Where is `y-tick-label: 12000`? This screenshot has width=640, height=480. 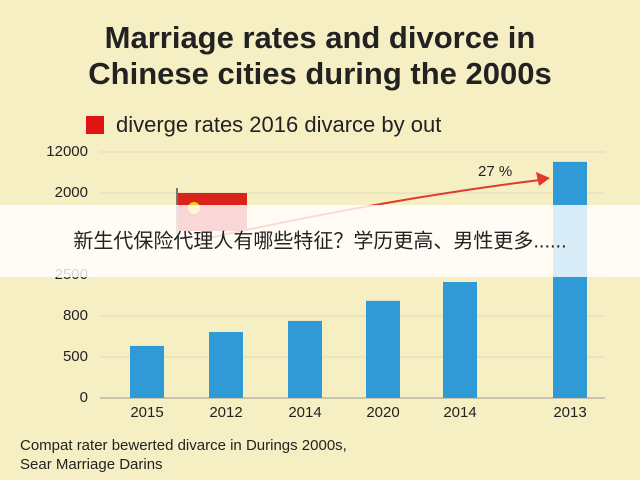 y-tick-label: 12000 is located at coordinates (67, 151).